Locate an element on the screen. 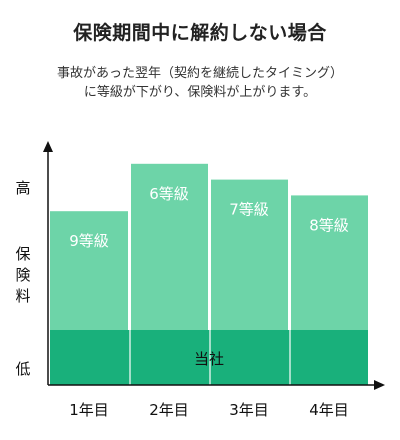 This screenshot has width=400, height=440. y-axis-title-char: 険 is located at coordinates (22, 275).